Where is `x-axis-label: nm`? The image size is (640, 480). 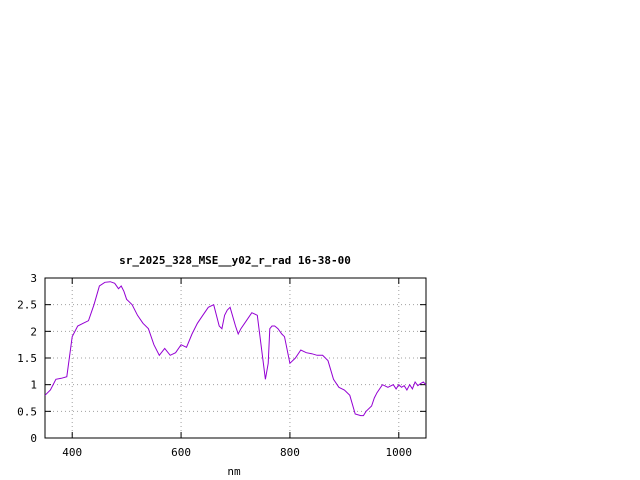 x-axis-label: nm is located at coordinates (234, 471).